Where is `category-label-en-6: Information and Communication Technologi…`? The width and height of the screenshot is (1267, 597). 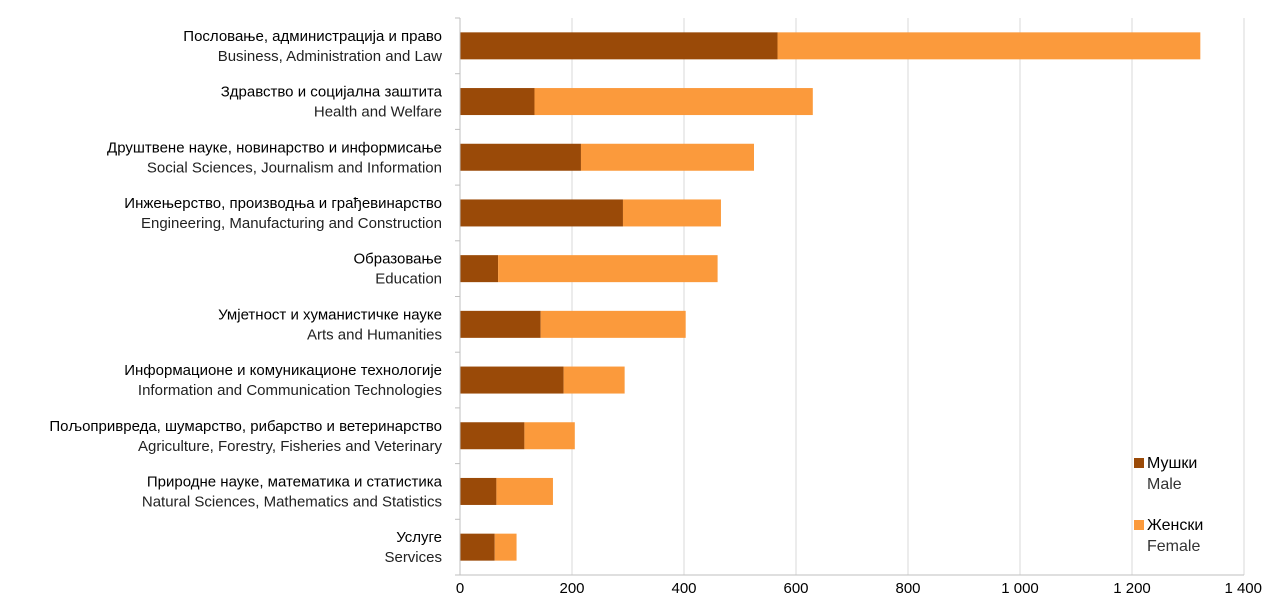
category-label-en-6: Information and Communication Technologi… is located at coordinates (290, 390).